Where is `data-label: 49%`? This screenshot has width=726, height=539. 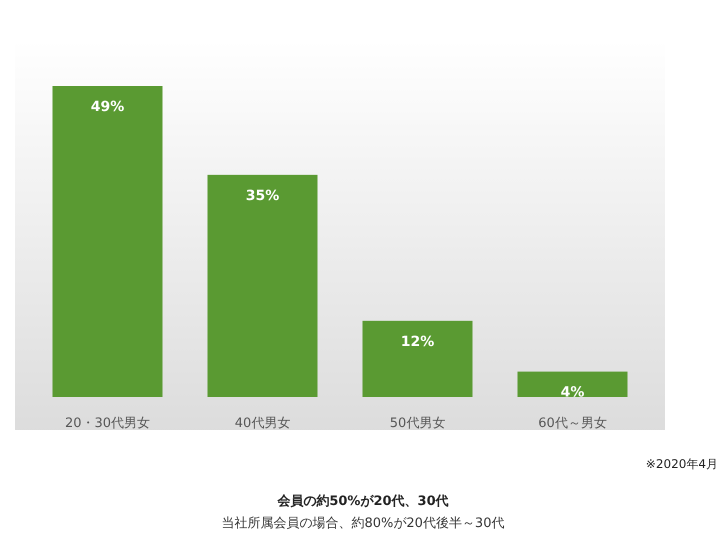 data-label: 49% is located at coordinates (107, 107).